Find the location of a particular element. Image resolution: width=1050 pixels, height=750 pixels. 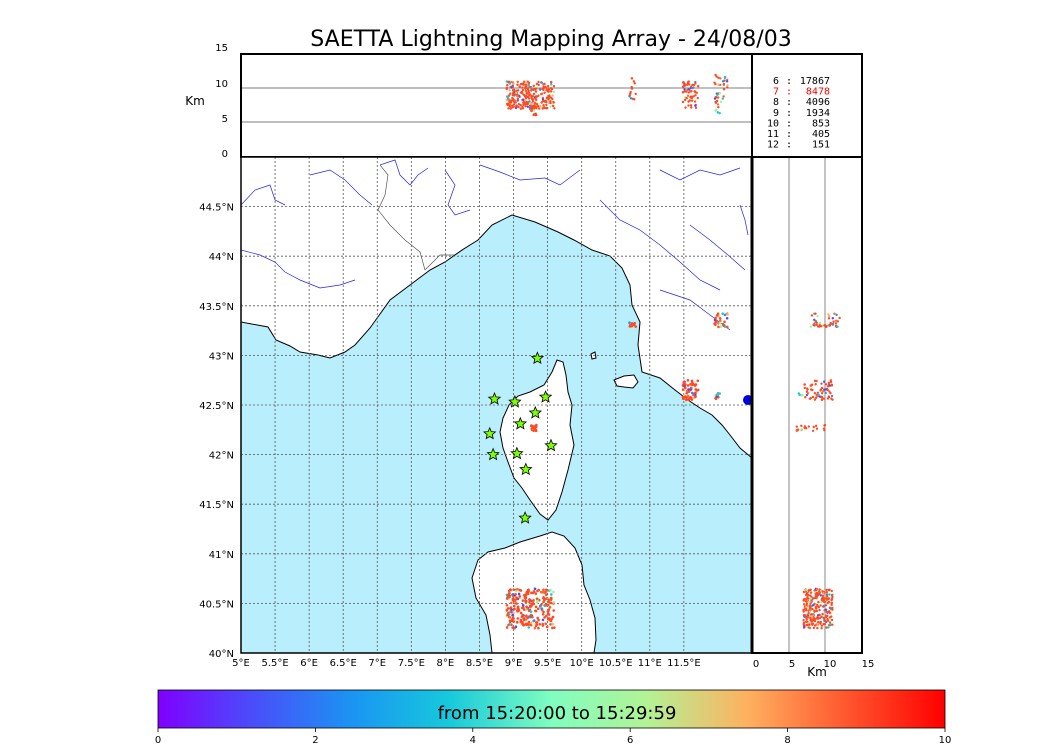

lat-tick-label: 42.5°N is located at coordinates (216, 406).